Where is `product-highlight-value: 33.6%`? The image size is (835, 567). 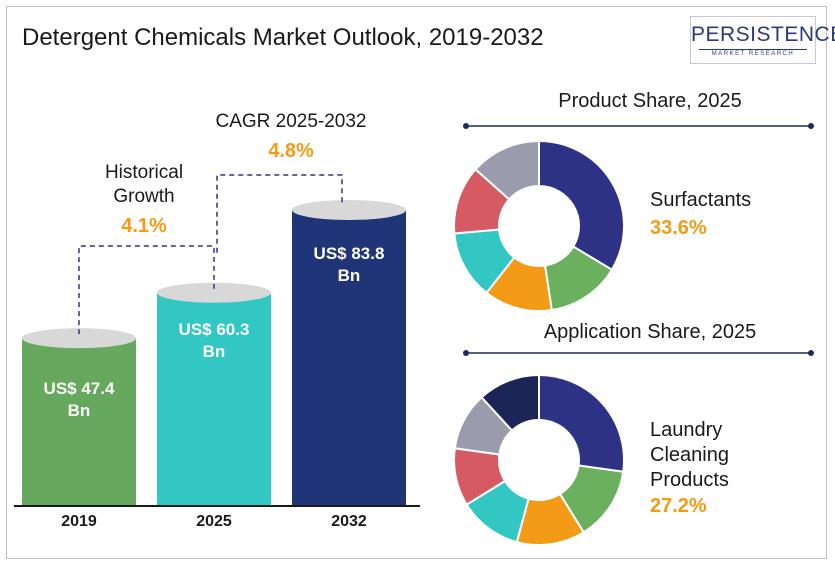
product-highlight-value: 33.6% is located at coordinates (678, 228).